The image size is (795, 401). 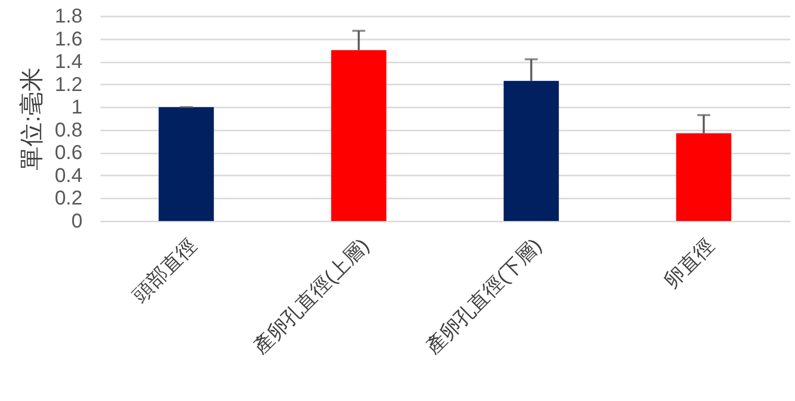 I want to click on y-axis-title: 單位:毫米, so click(x=32, y=119).